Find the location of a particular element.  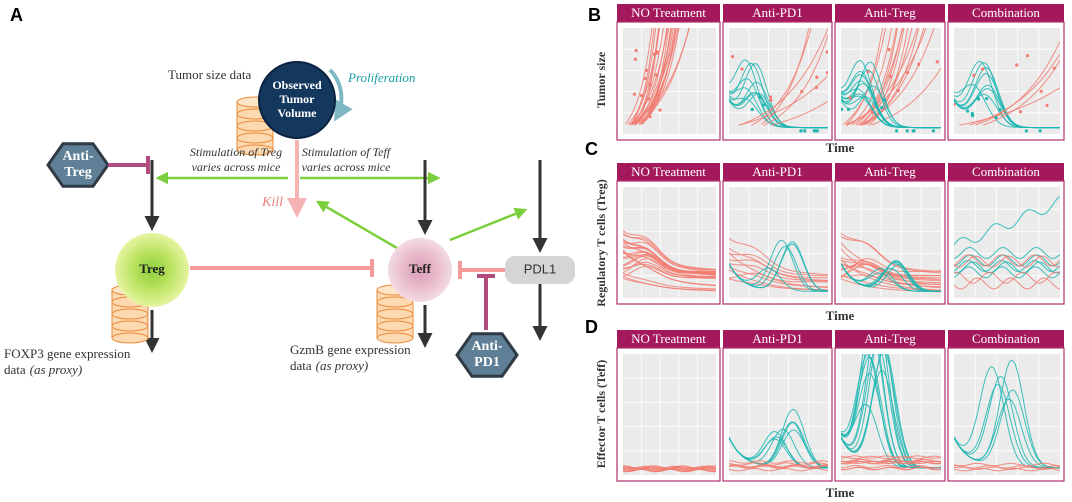

pdl1-node is located at coordinates (540, 270).